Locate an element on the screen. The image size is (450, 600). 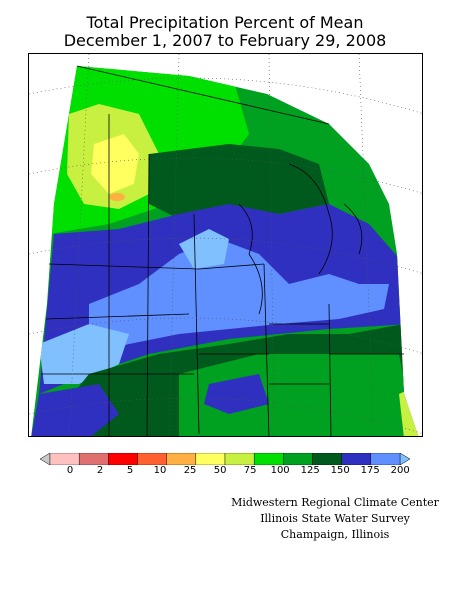
color-legend: 0 2 5 10 25 50 75 100 125 150 175 200 is located at coordinates (225, 467).